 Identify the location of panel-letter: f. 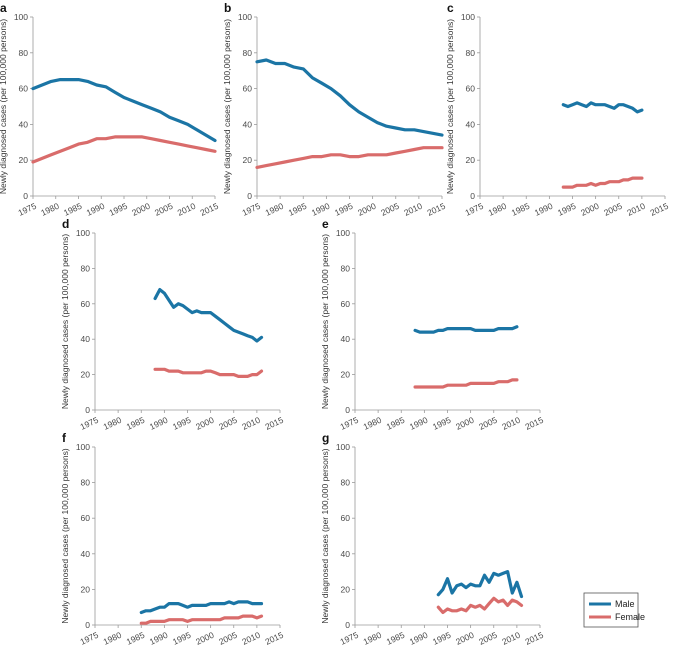
(64, 438).